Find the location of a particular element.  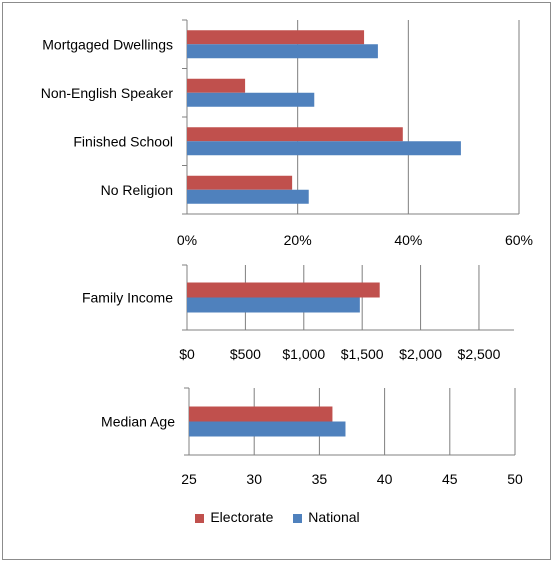

category-label-2-0: Median Age is located at coordinates (138, 422).